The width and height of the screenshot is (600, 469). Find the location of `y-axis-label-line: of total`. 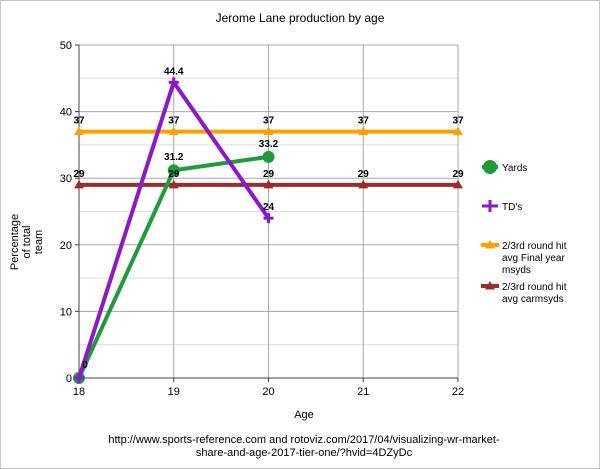

y-axis-label-line: of total is located at coordinates (27, 241).